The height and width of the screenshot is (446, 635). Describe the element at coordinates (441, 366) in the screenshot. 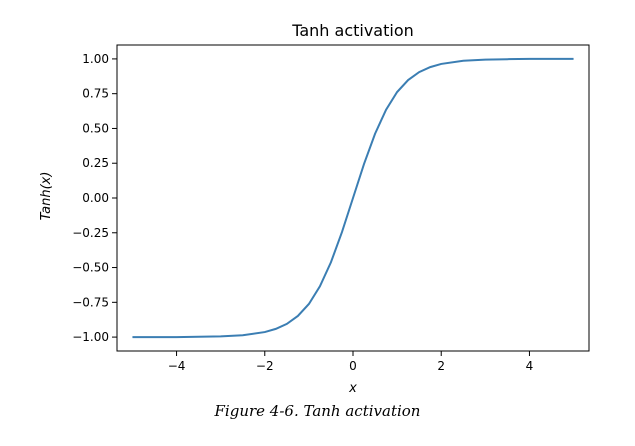

I see `x-tick-label: 2` at that location.